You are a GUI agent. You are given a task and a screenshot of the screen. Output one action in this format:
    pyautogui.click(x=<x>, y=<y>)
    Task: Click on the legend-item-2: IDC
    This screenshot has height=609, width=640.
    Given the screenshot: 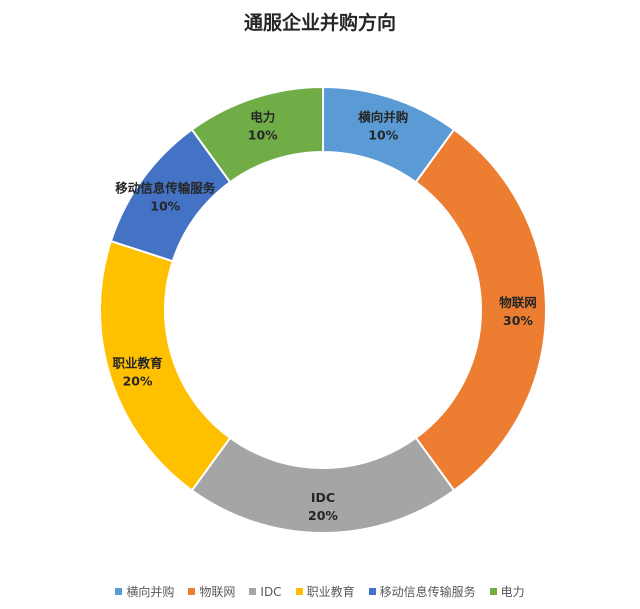 What is the action you would take?
    pyautogui.click(x=265, y=591)
    